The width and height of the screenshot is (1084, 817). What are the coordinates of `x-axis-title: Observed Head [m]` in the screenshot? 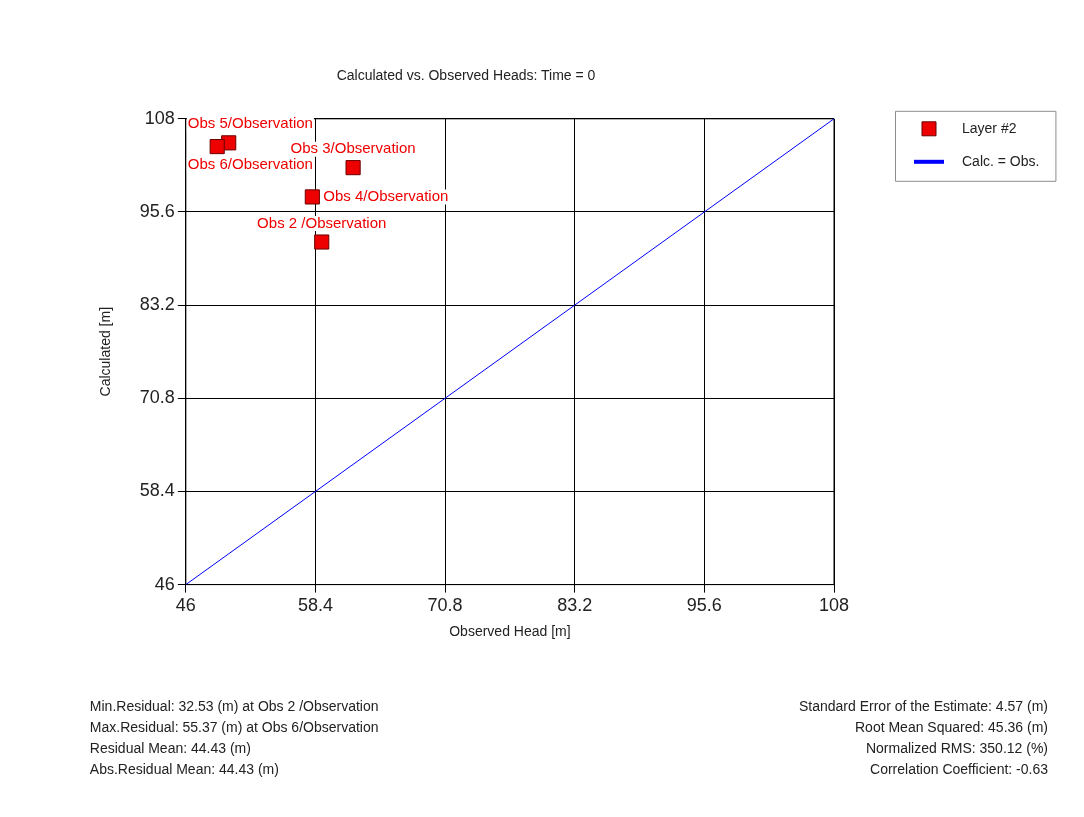 It's located at (510, 631).